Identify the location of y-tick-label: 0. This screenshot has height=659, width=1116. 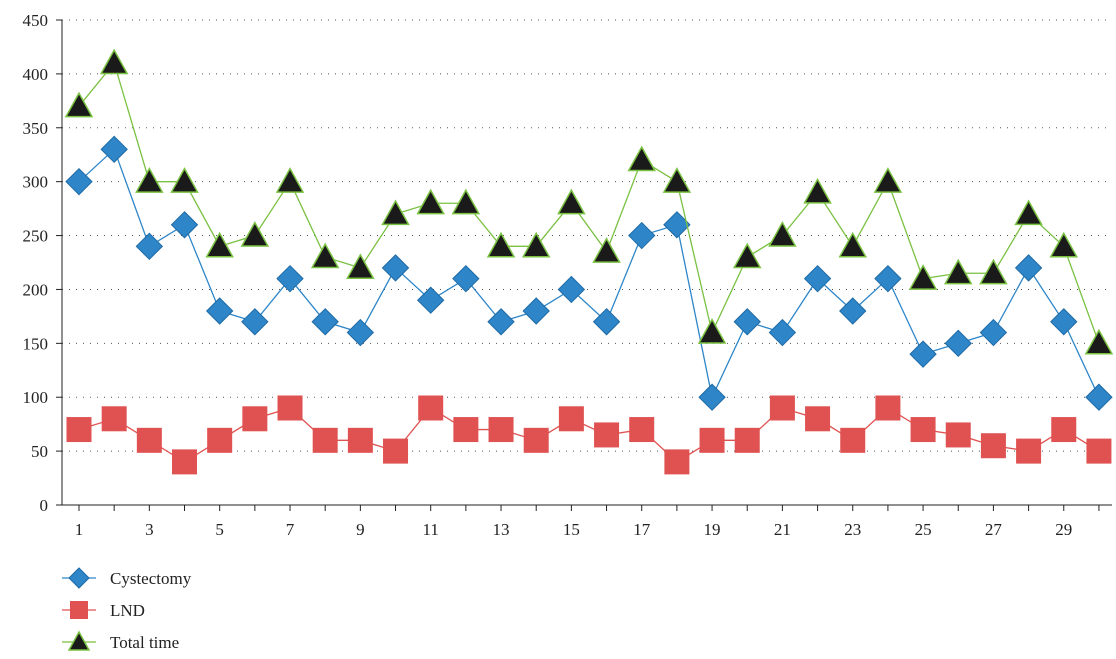
(44, 505).